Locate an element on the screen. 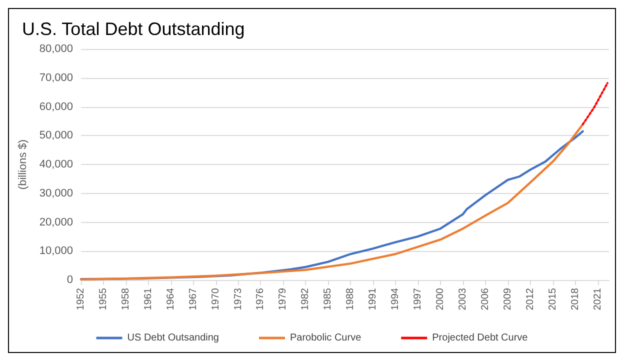 This screenshot has width=624, height=361. y-tick-label: 50,000 is located at coordinates (56, 136).